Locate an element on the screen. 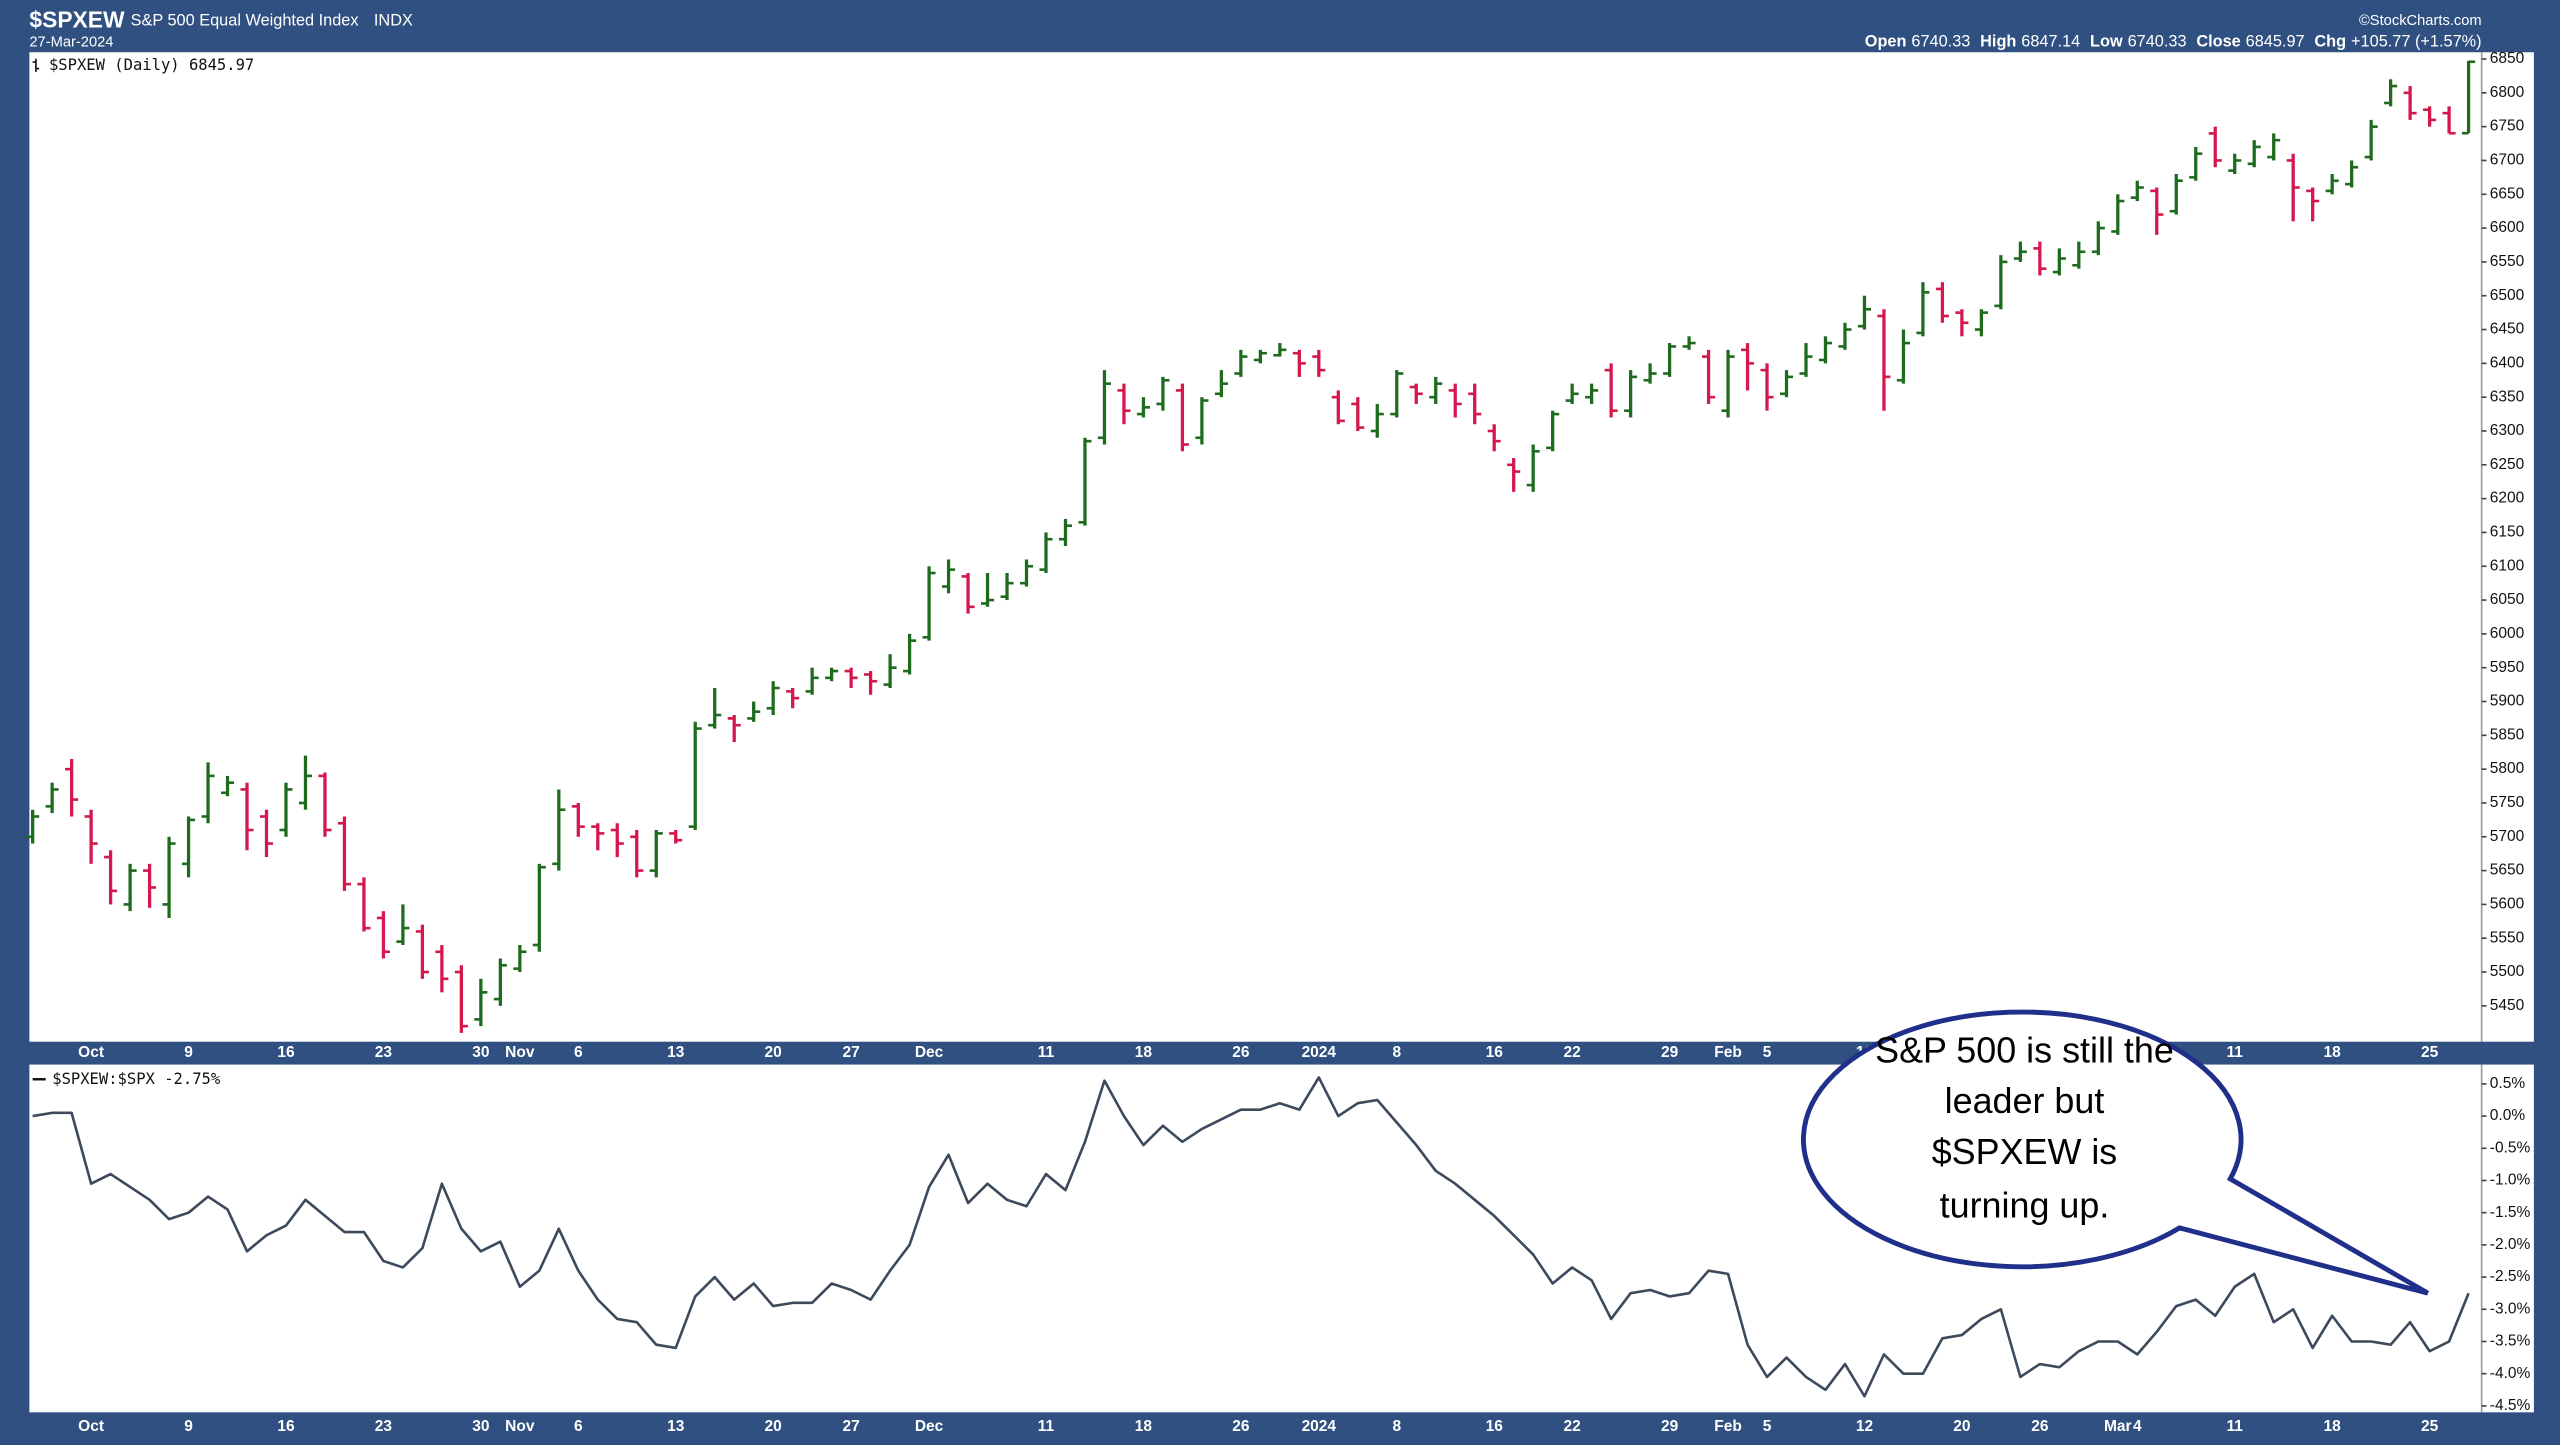 This screenshot has width=2560, height=1445. date: 27-Mar-2024 is located at coordinates (71, 42).